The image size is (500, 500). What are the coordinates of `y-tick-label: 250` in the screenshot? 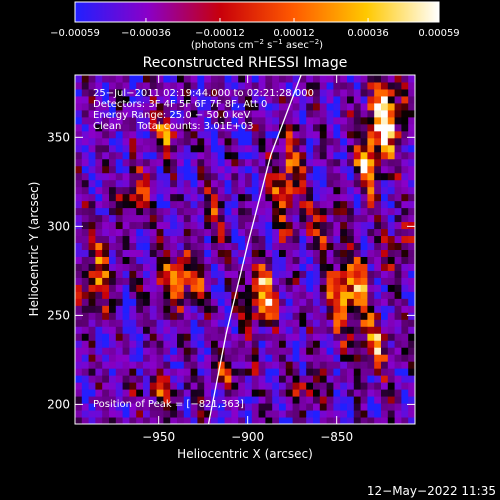 It's located at (58, 315).